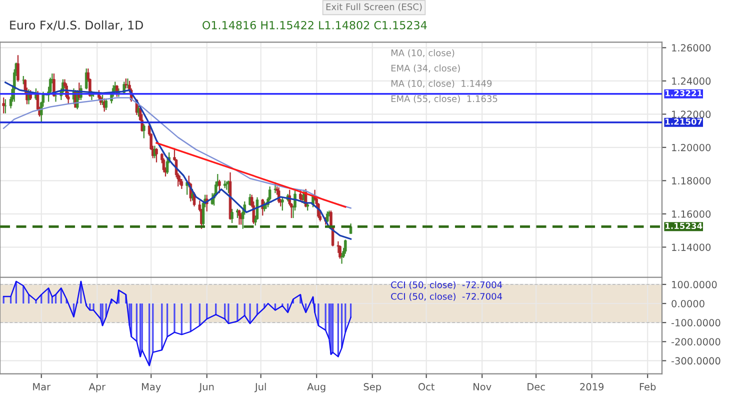 The image size is (748, 402). I want to click on x-tick-label: Nov, so click(483, 386).